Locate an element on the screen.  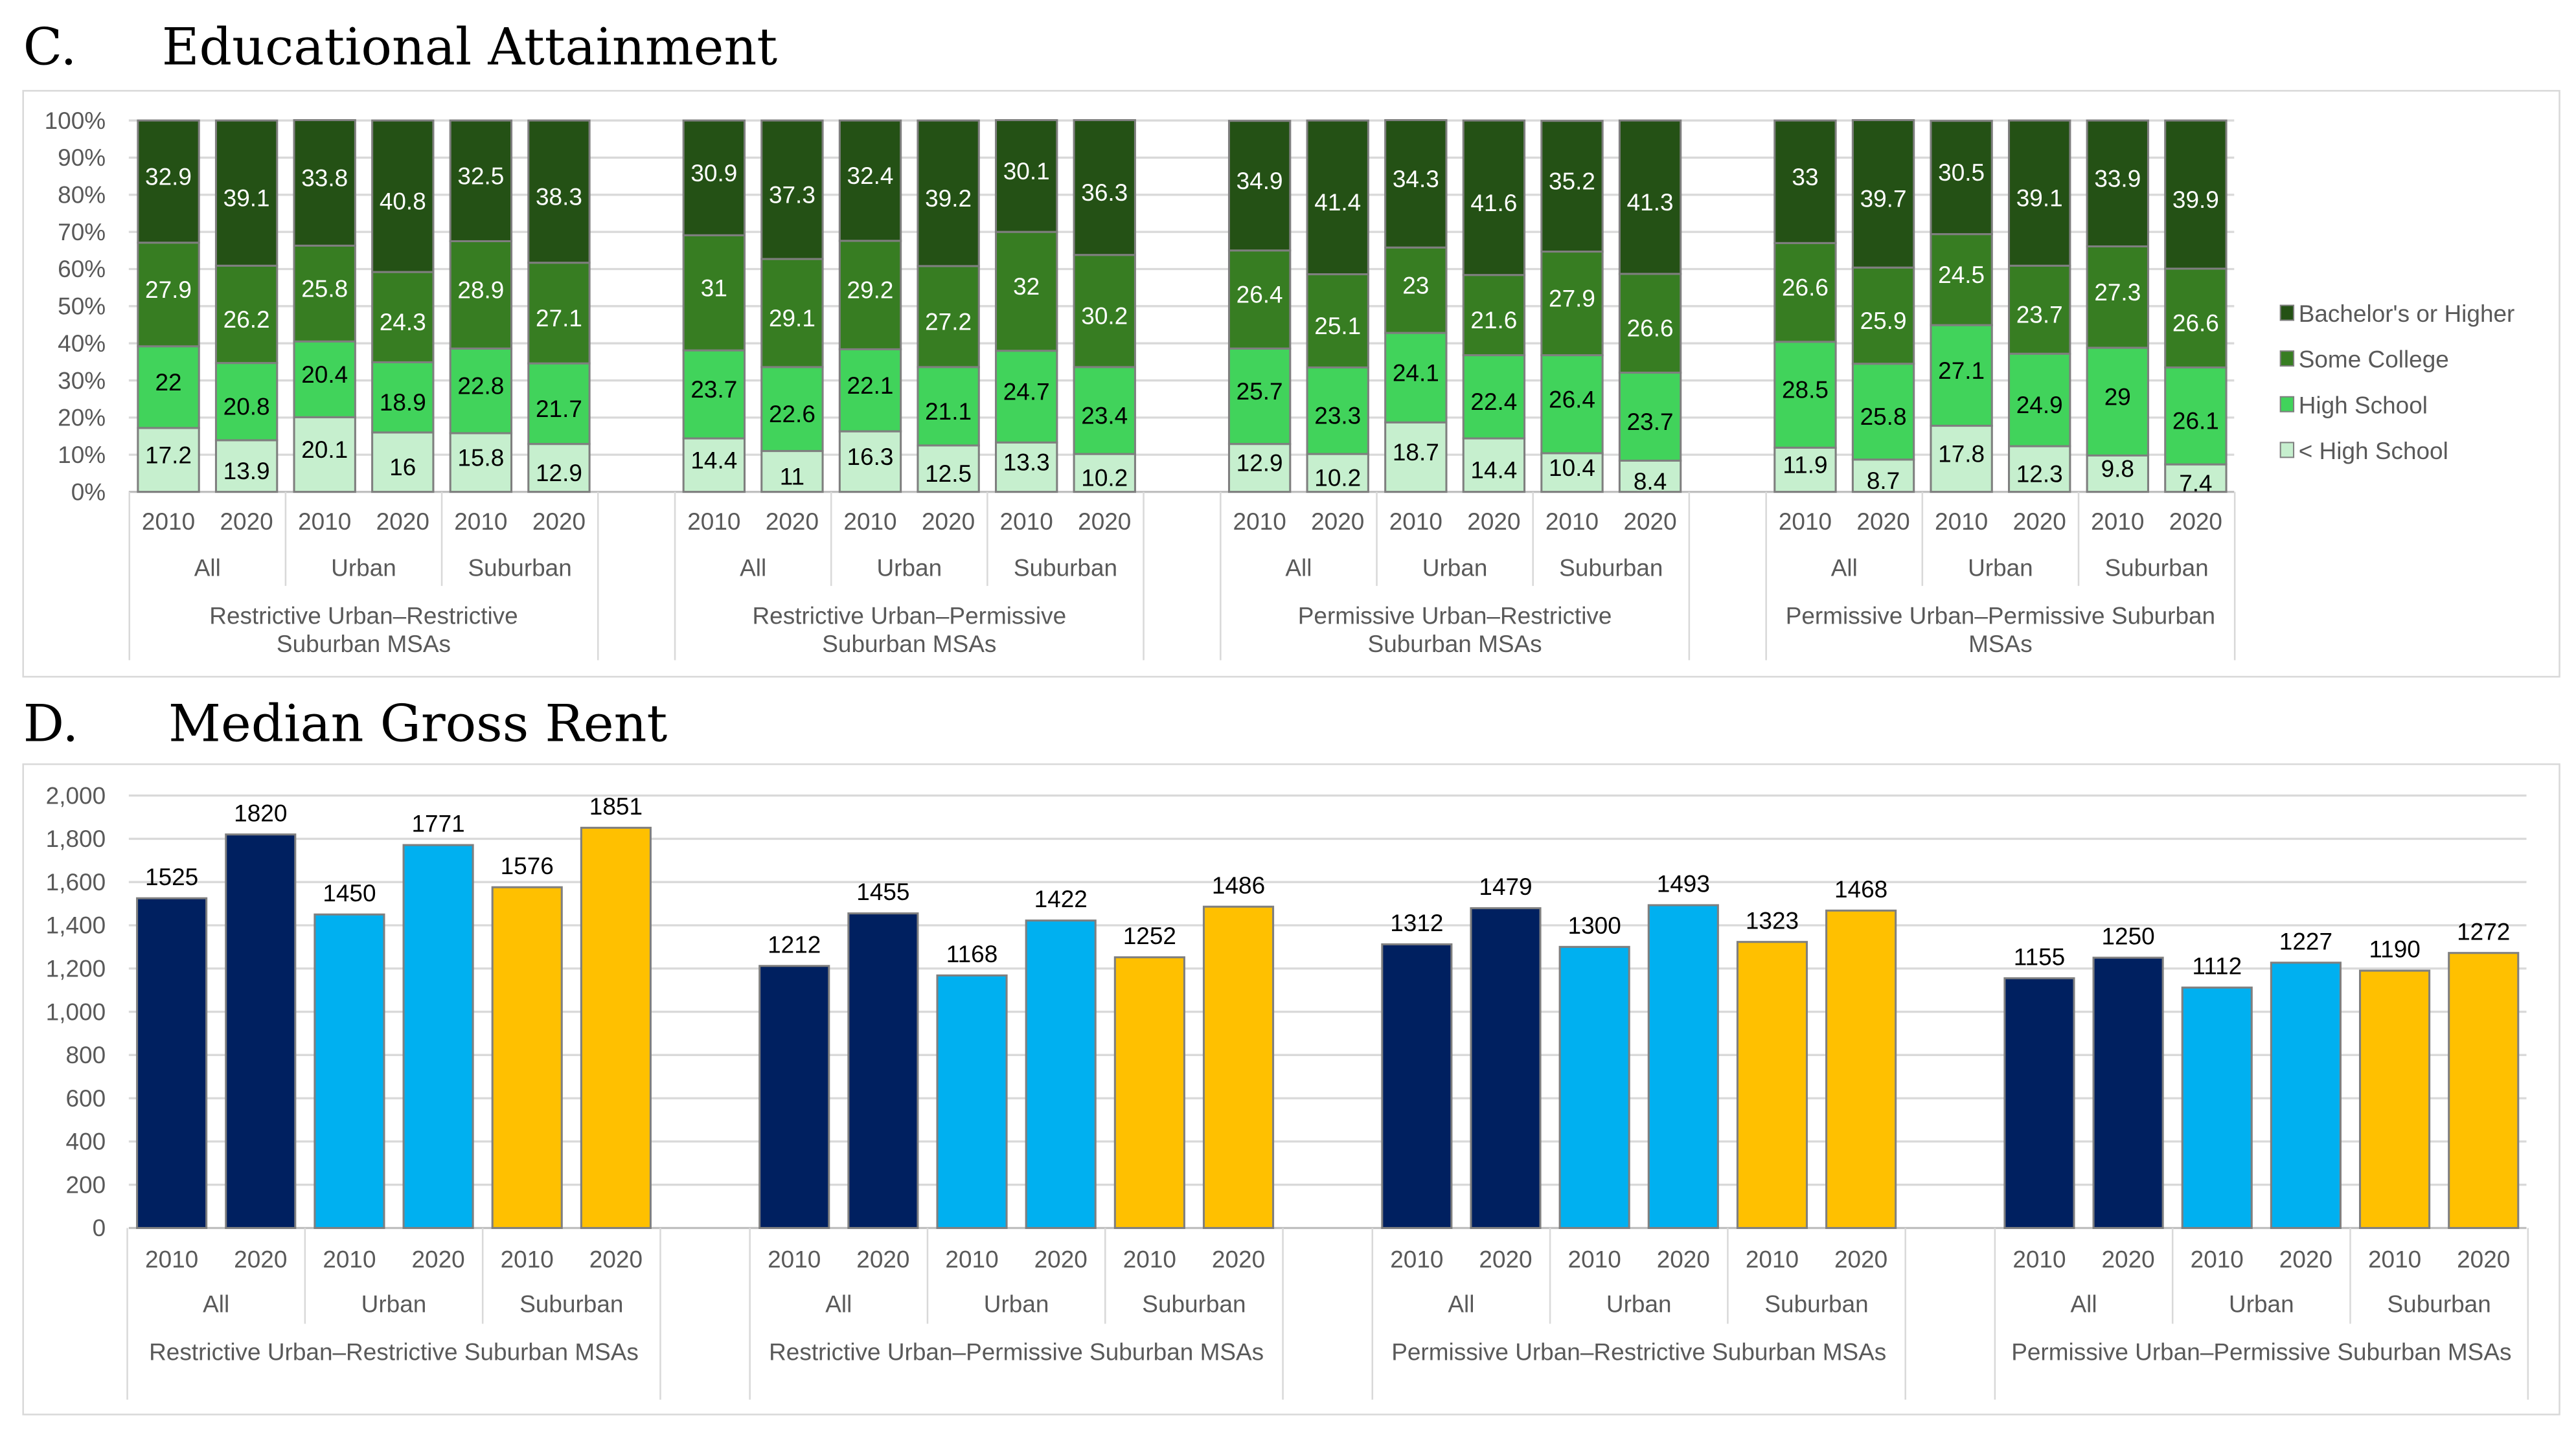
data-label: 26.4 is located at coordinates (1260, 295).